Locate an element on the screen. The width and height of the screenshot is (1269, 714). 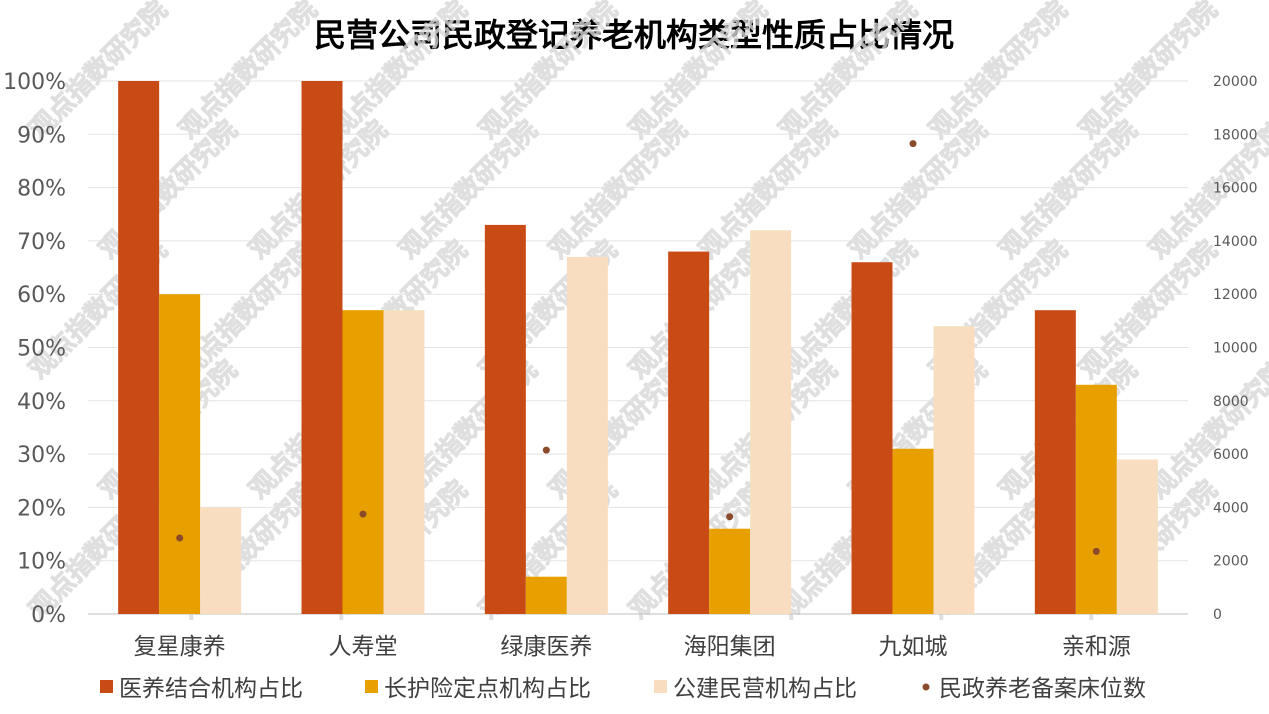
y-tick-label-left: 20% is located at coordinates (41, 508).